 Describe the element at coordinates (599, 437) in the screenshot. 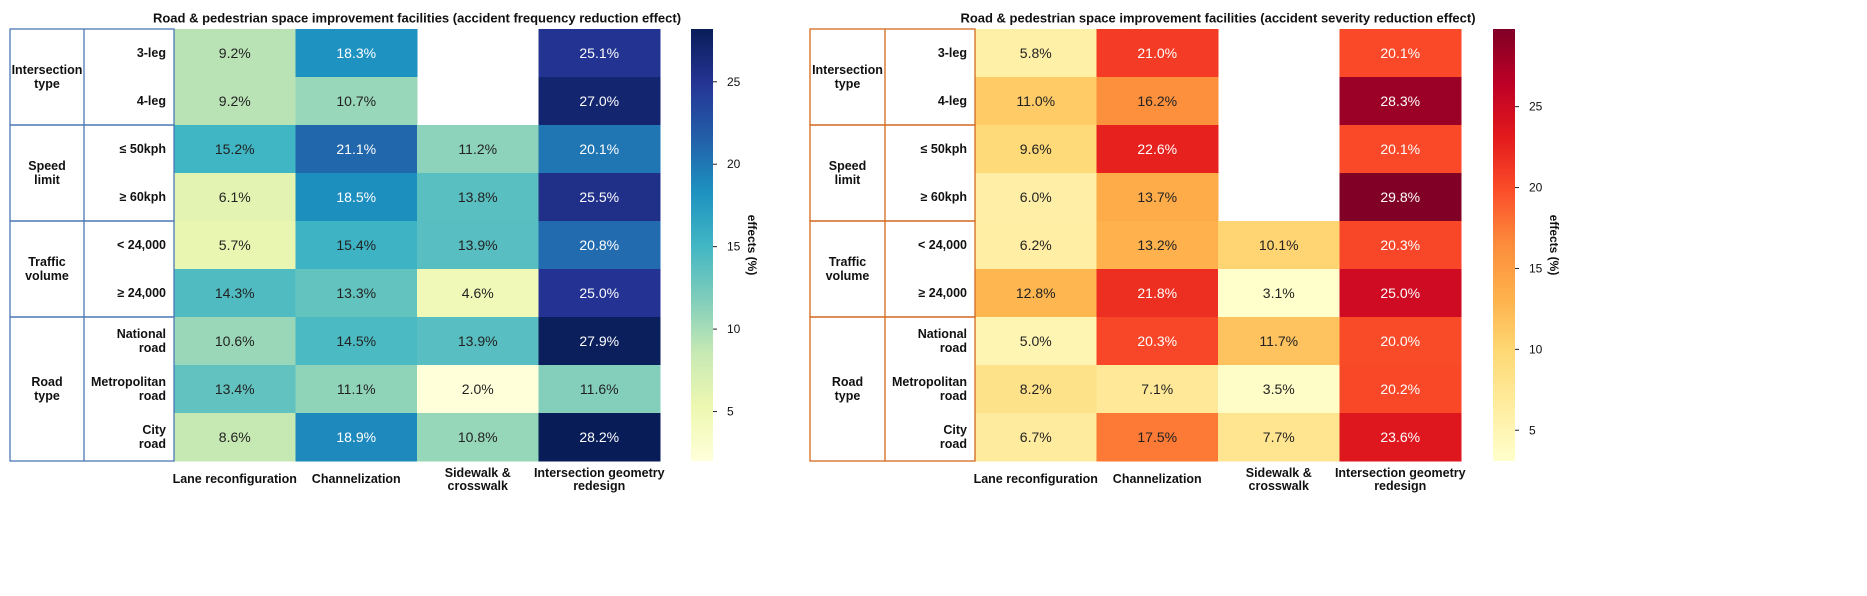

I see `cell-value-label: 28.2%` at that location.